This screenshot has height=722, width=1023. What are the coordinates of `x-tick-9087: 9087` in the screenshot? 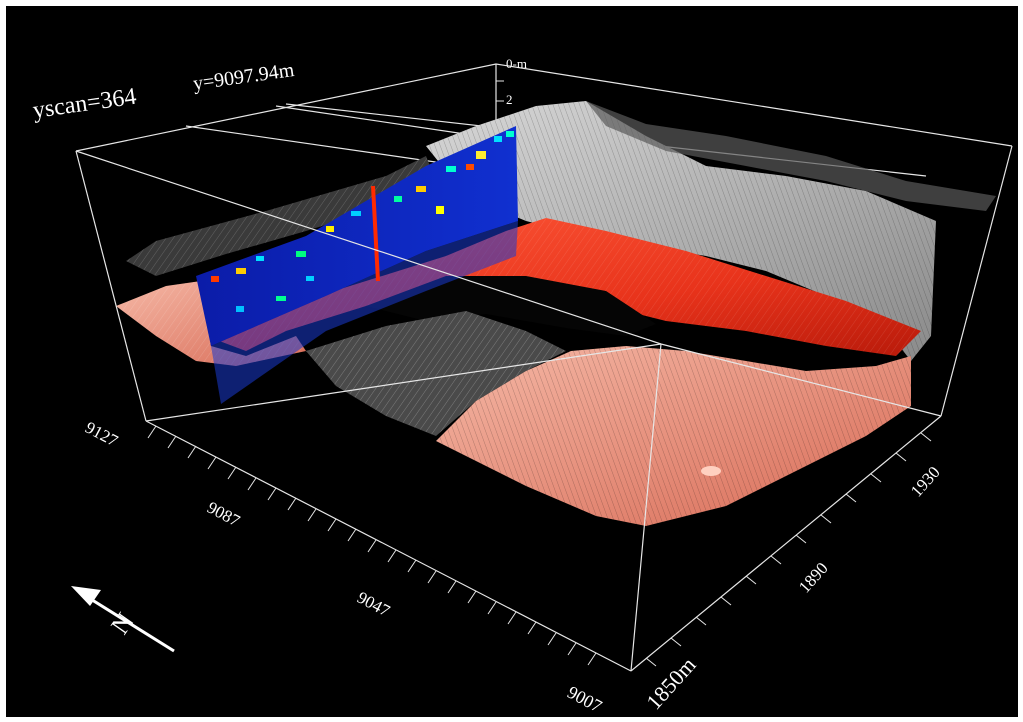 It's located at (223, 514).